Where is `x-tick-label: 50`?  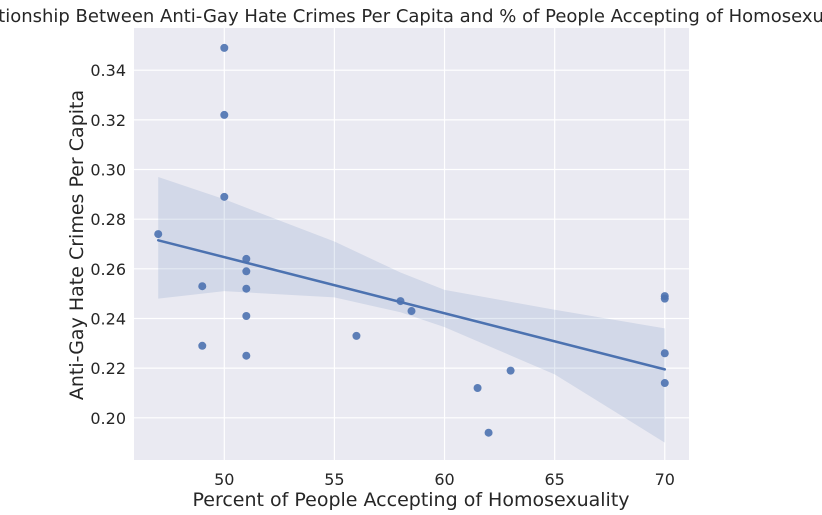
x-tick-label: 50 is located at coordinates (224, 479).